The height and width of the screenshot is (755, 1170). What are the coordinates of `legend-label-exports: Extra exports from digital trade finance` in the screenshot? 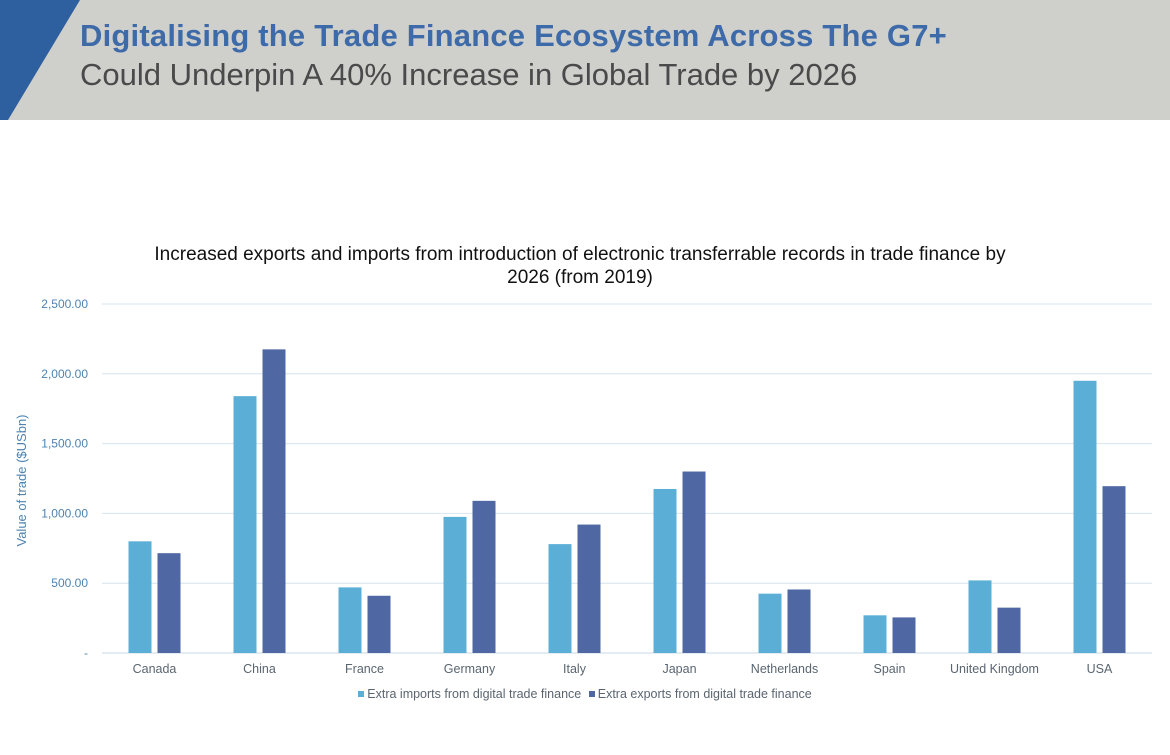 It's located at (704, 694).